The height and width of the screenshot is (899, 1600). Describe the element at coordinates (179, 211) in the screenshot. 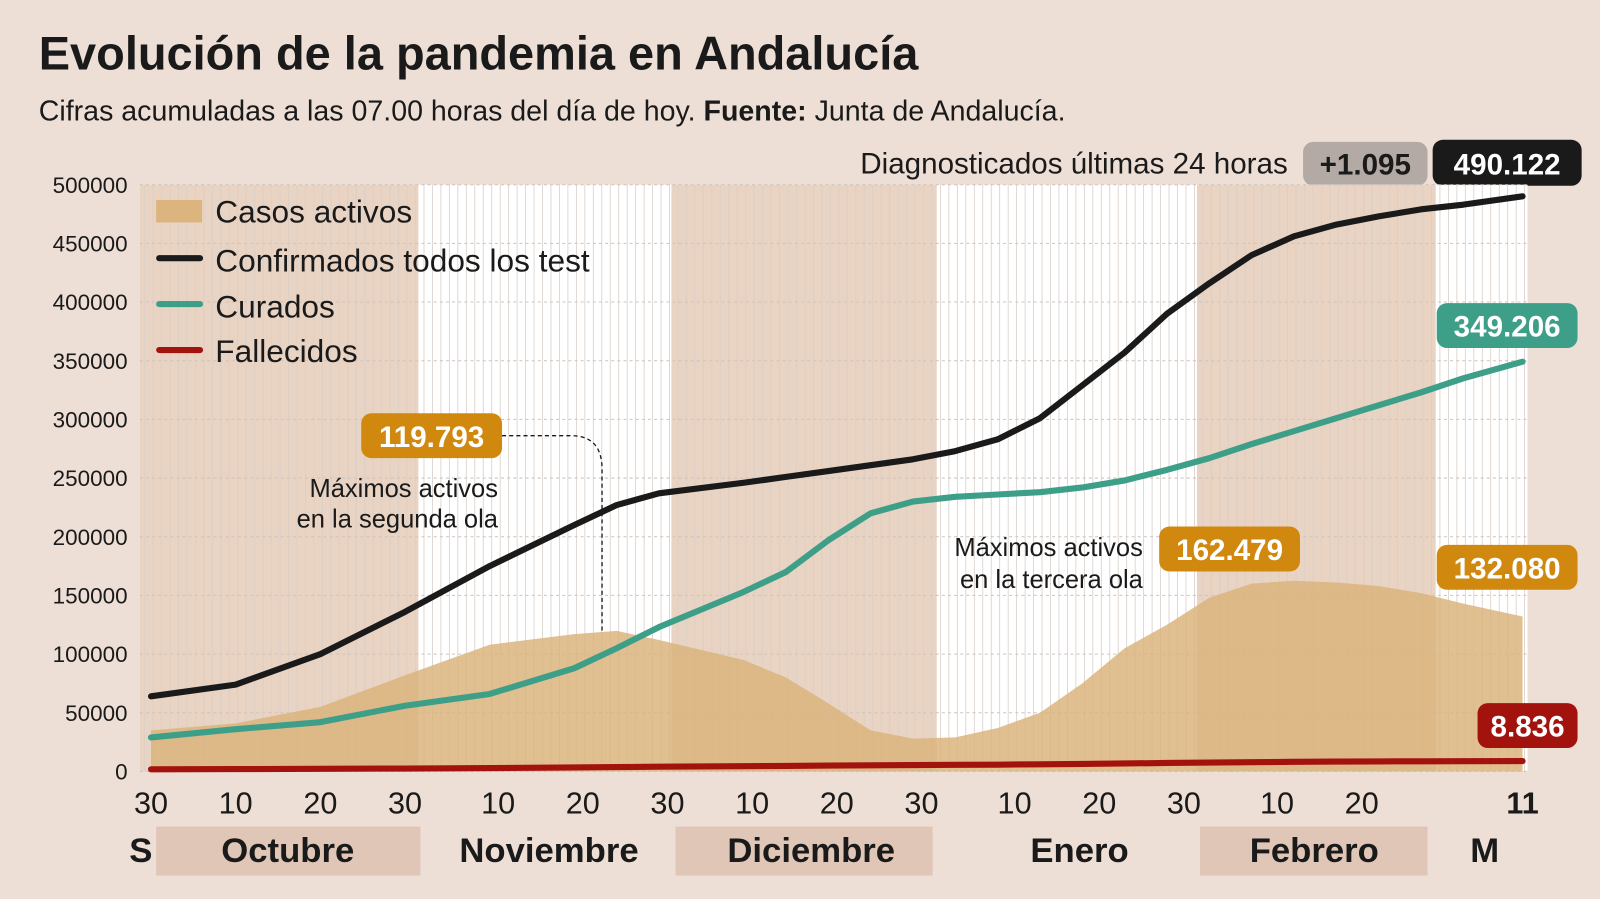

I see `legend-swatch-activos` at that location.